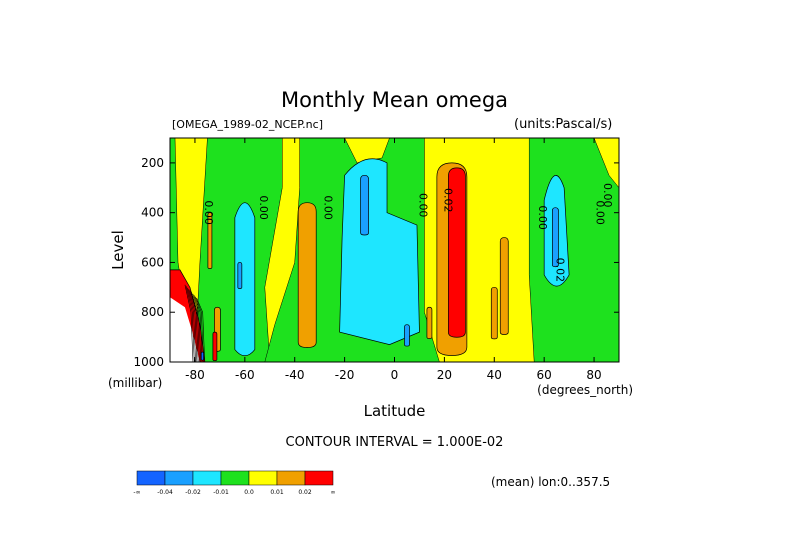  Describe the element at coordinates (544, 375) in the screenshot. I see `x-tick-label: 60` at that location.